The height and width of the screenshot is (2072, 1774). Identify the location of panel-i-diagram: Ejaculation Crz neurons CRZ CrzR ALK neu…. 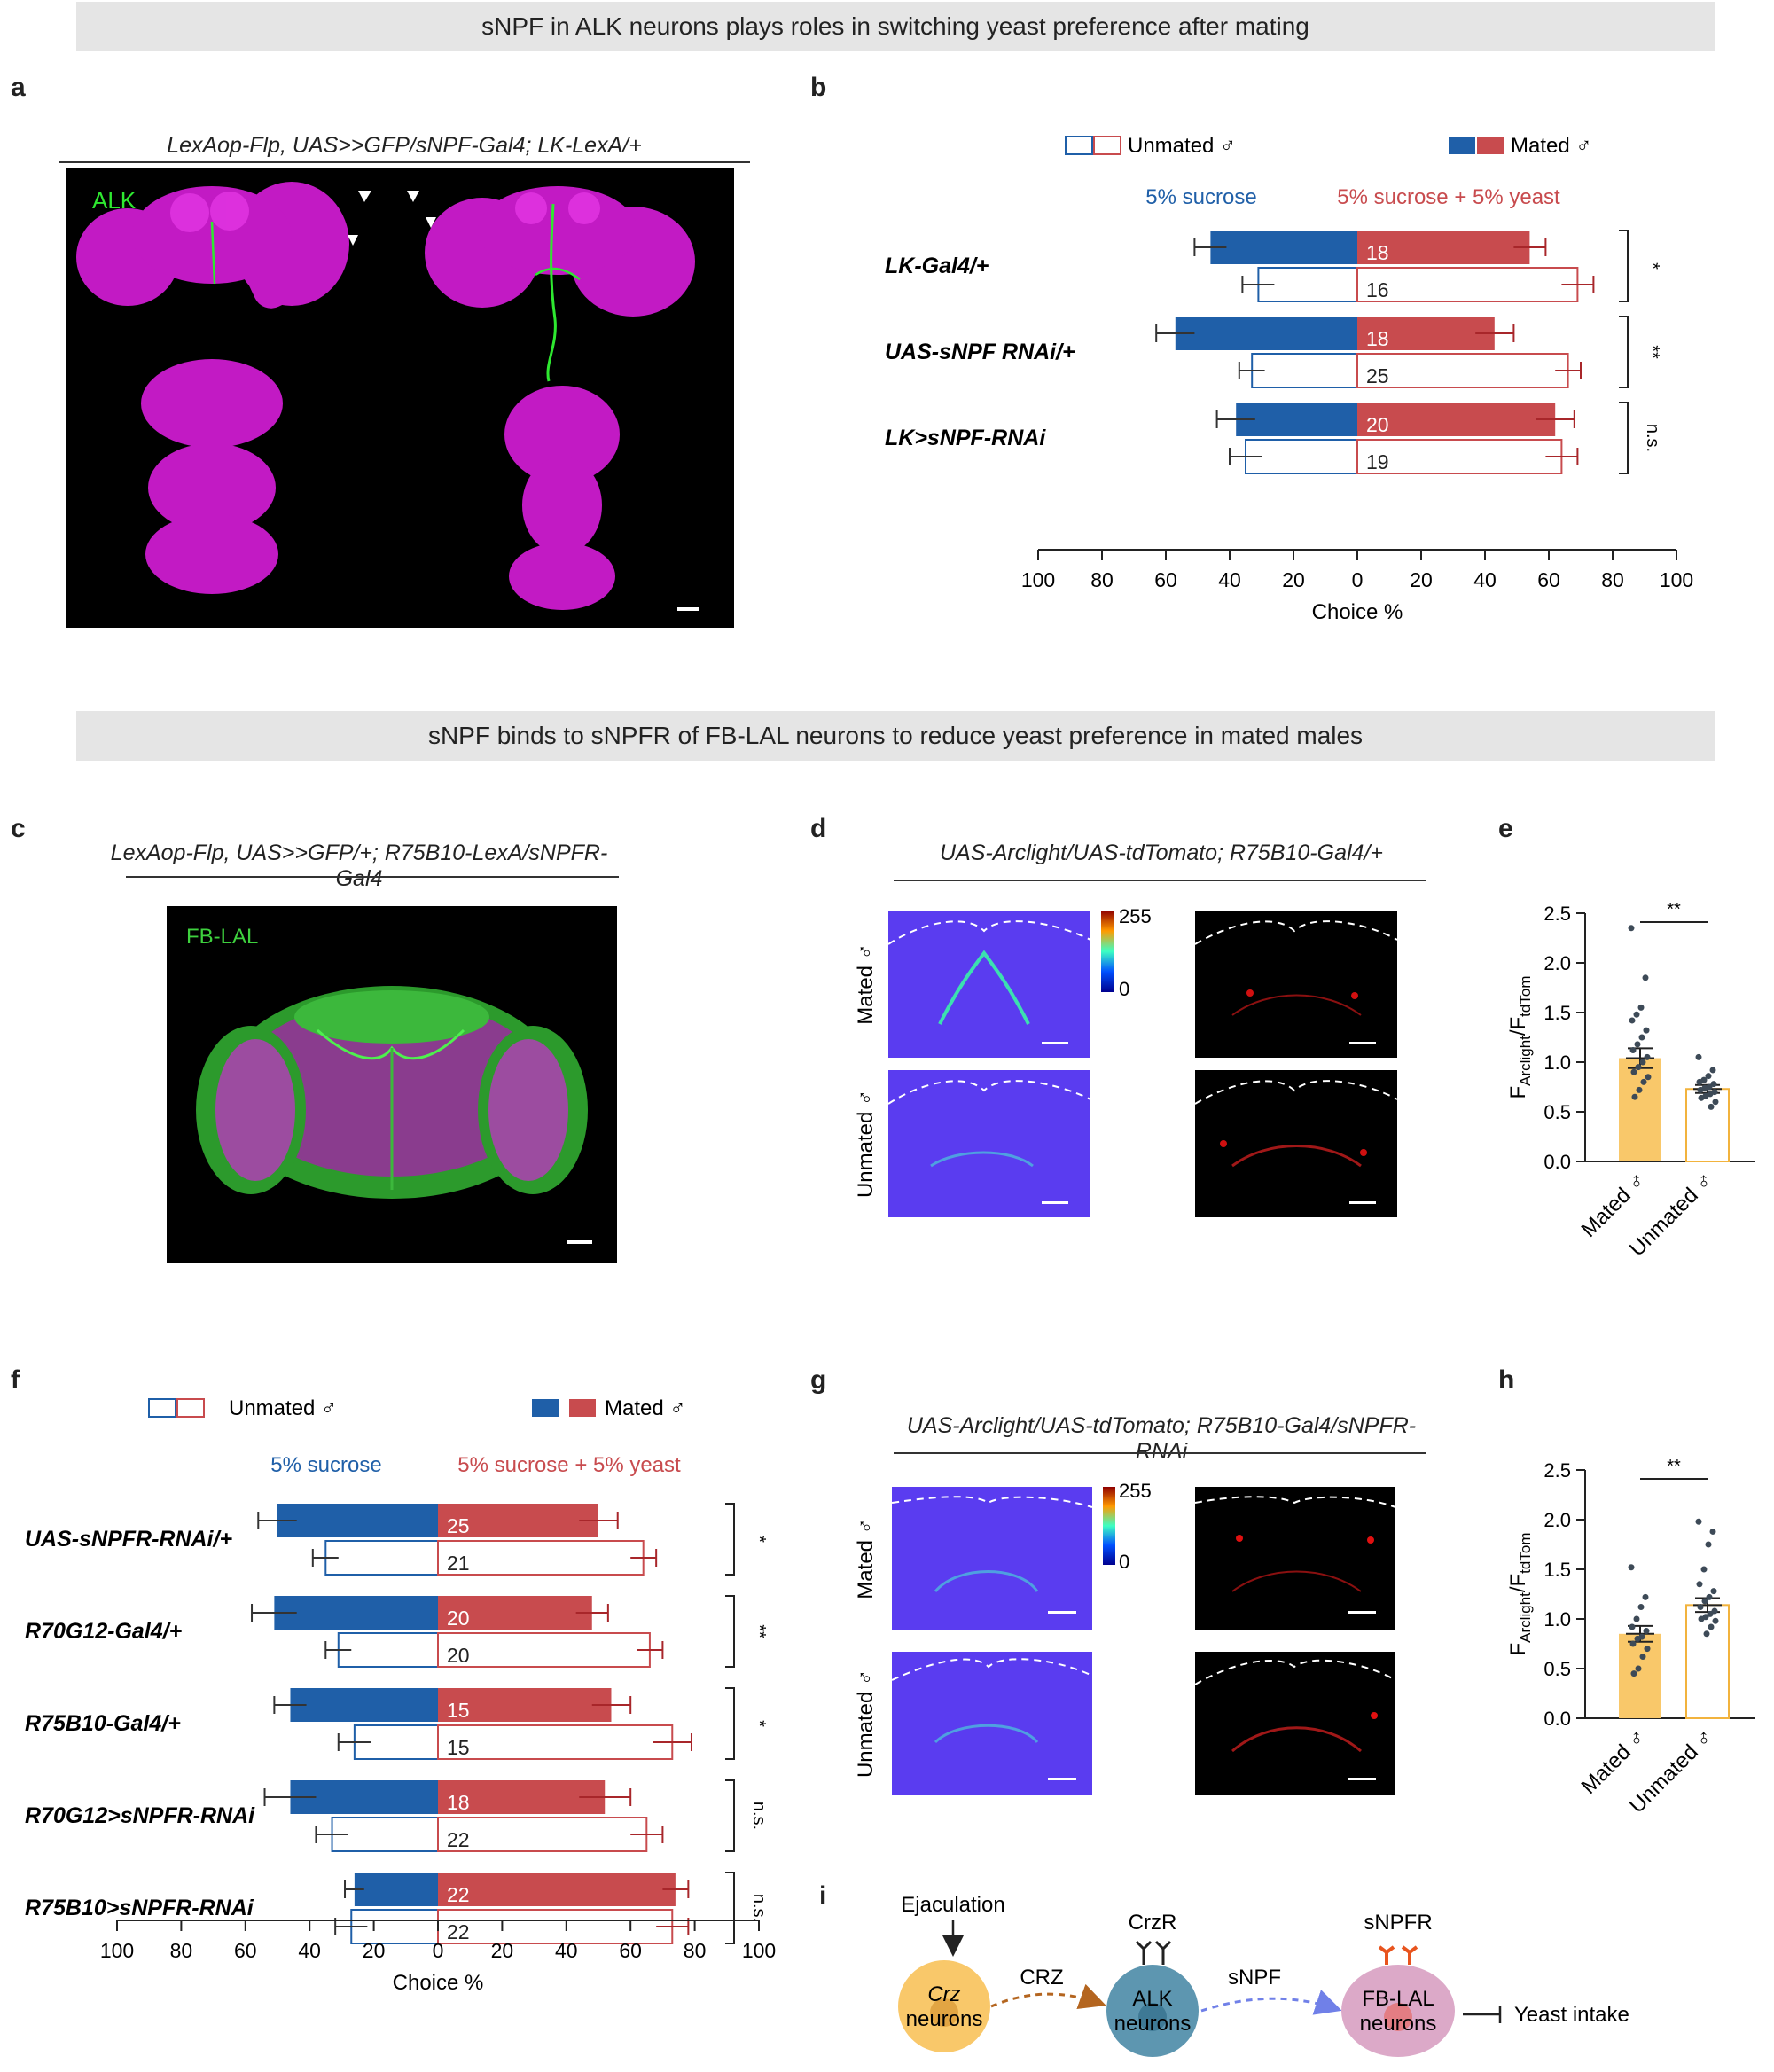
(1263, 1975).